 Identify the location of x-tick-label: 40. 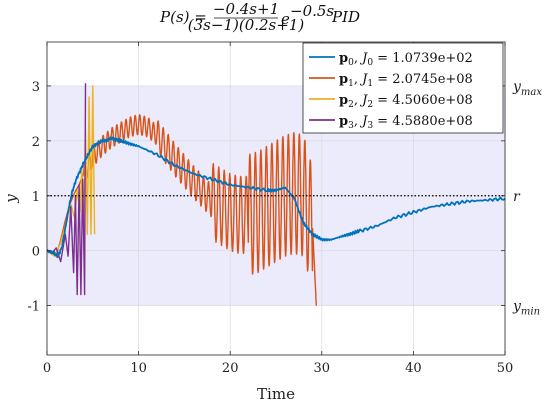
(413, 368).